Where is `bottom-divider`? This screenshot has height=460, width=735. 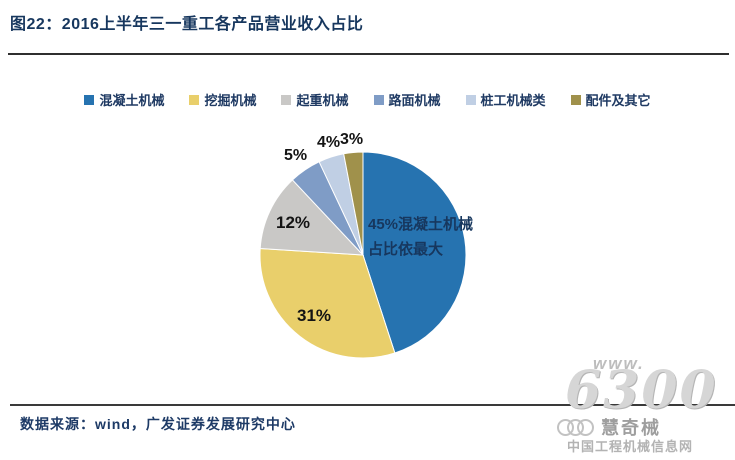
bottom-divider is located at coordinates (372, 405).